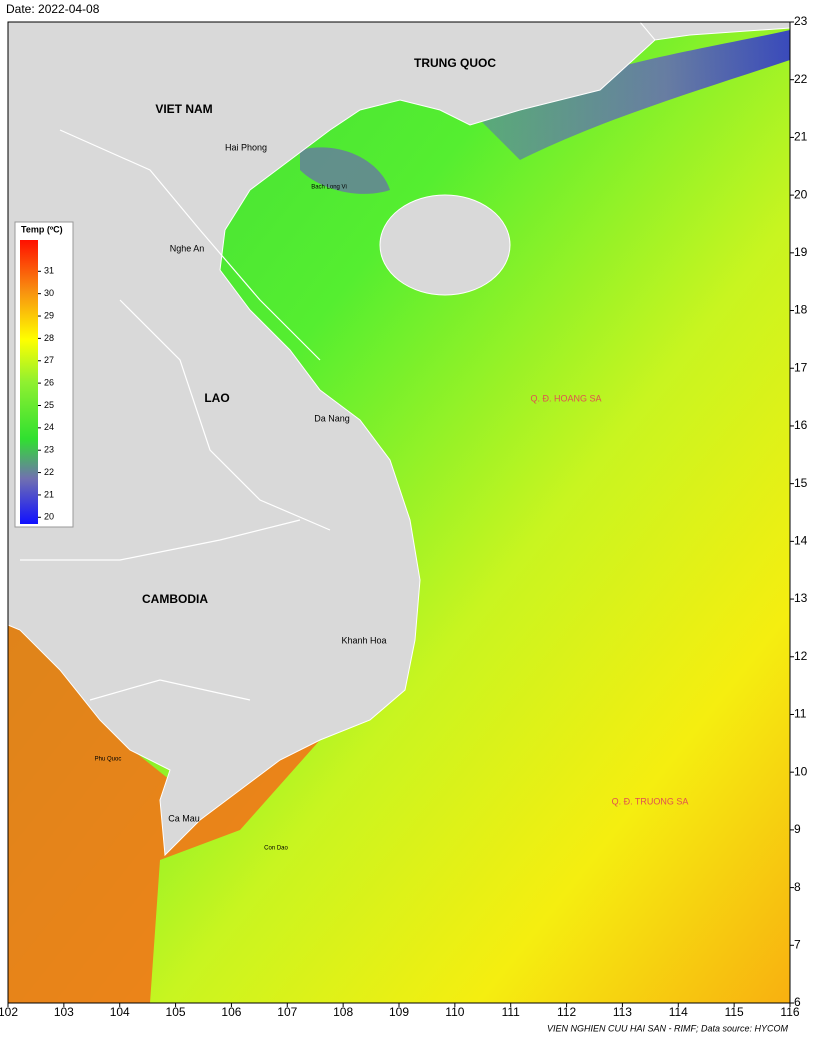 Image resolution: width=816 pixels, height=1040 pixels. What do you see at coordinates (276, 849) in the screenshot?
I see `place-label: Con Dao` at bounding box center [276, 849].